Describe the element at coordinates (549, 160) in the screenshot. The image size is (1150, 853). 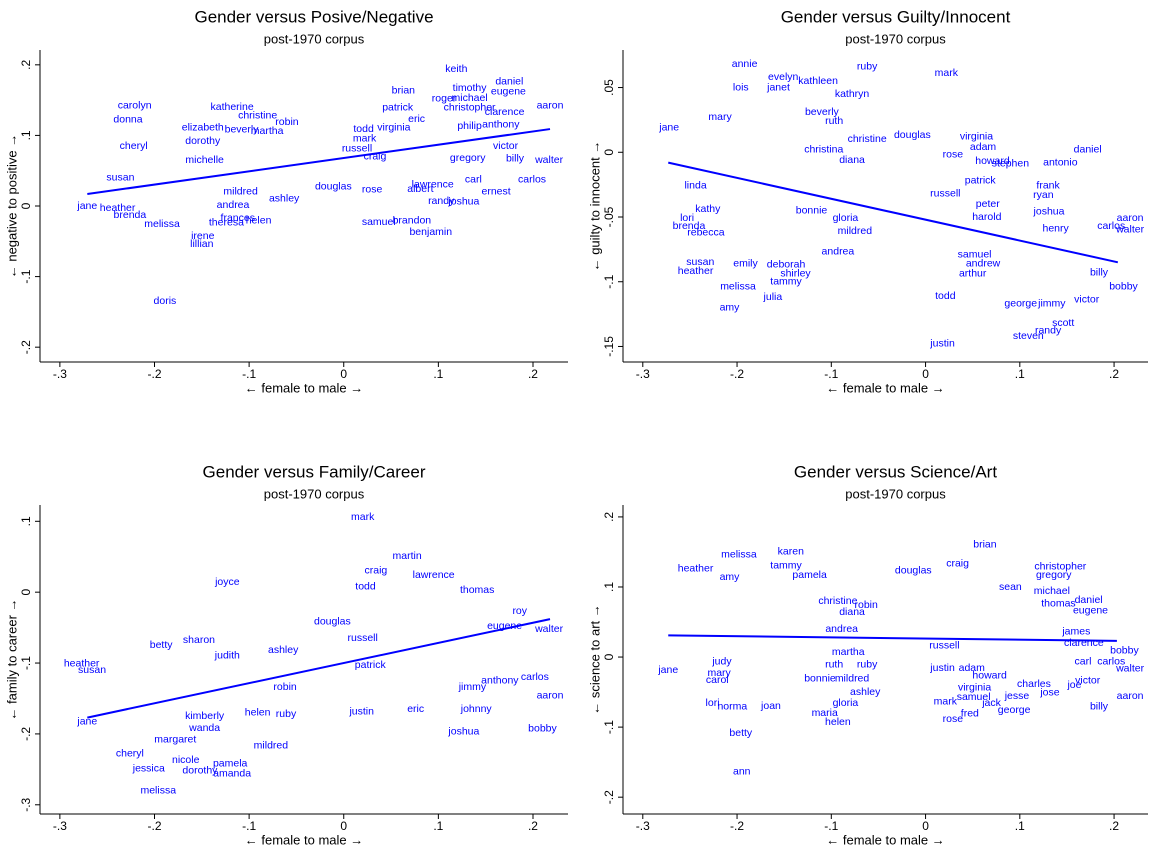
I see `point-label: walter` at that location.